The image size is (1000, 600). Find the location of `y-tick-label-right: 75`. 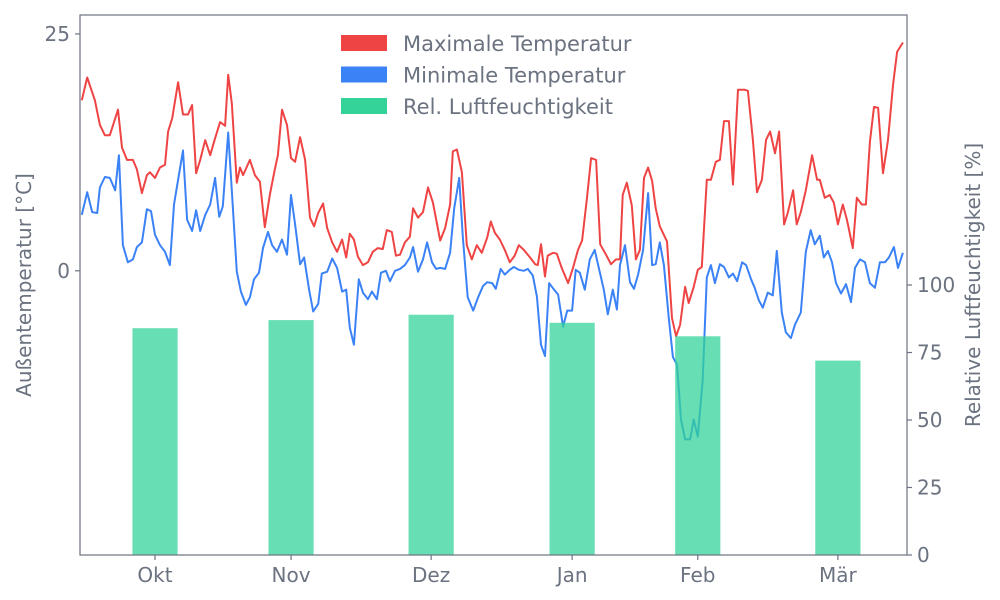

y-tick-label-right: 75 is located at coordinates (929, 353).